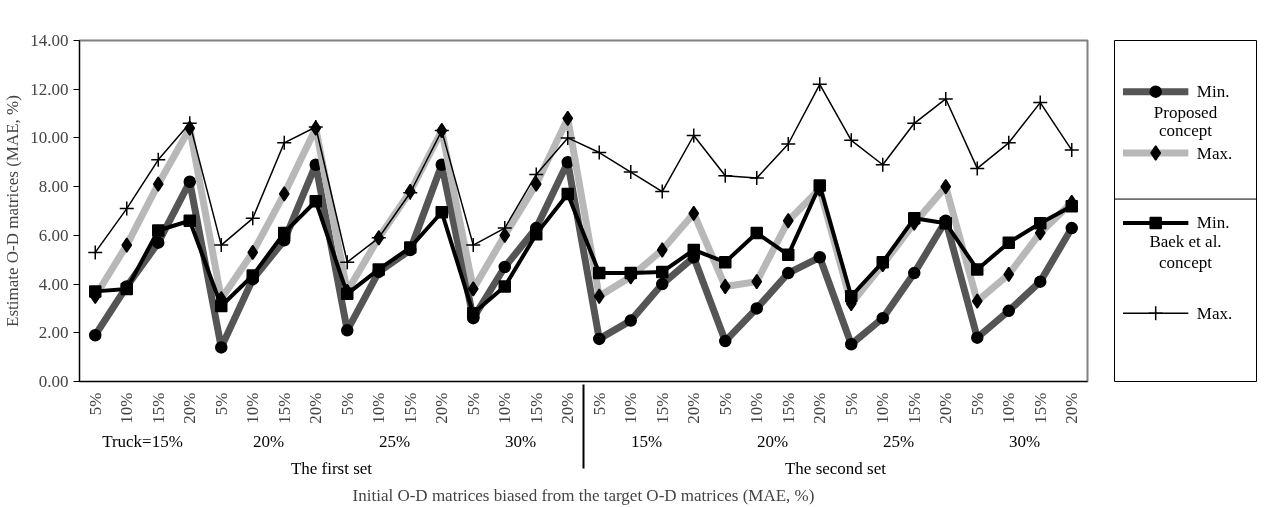 The image size is (1266, 507). I want to click on text: Truck=15%, so click(142, 441).